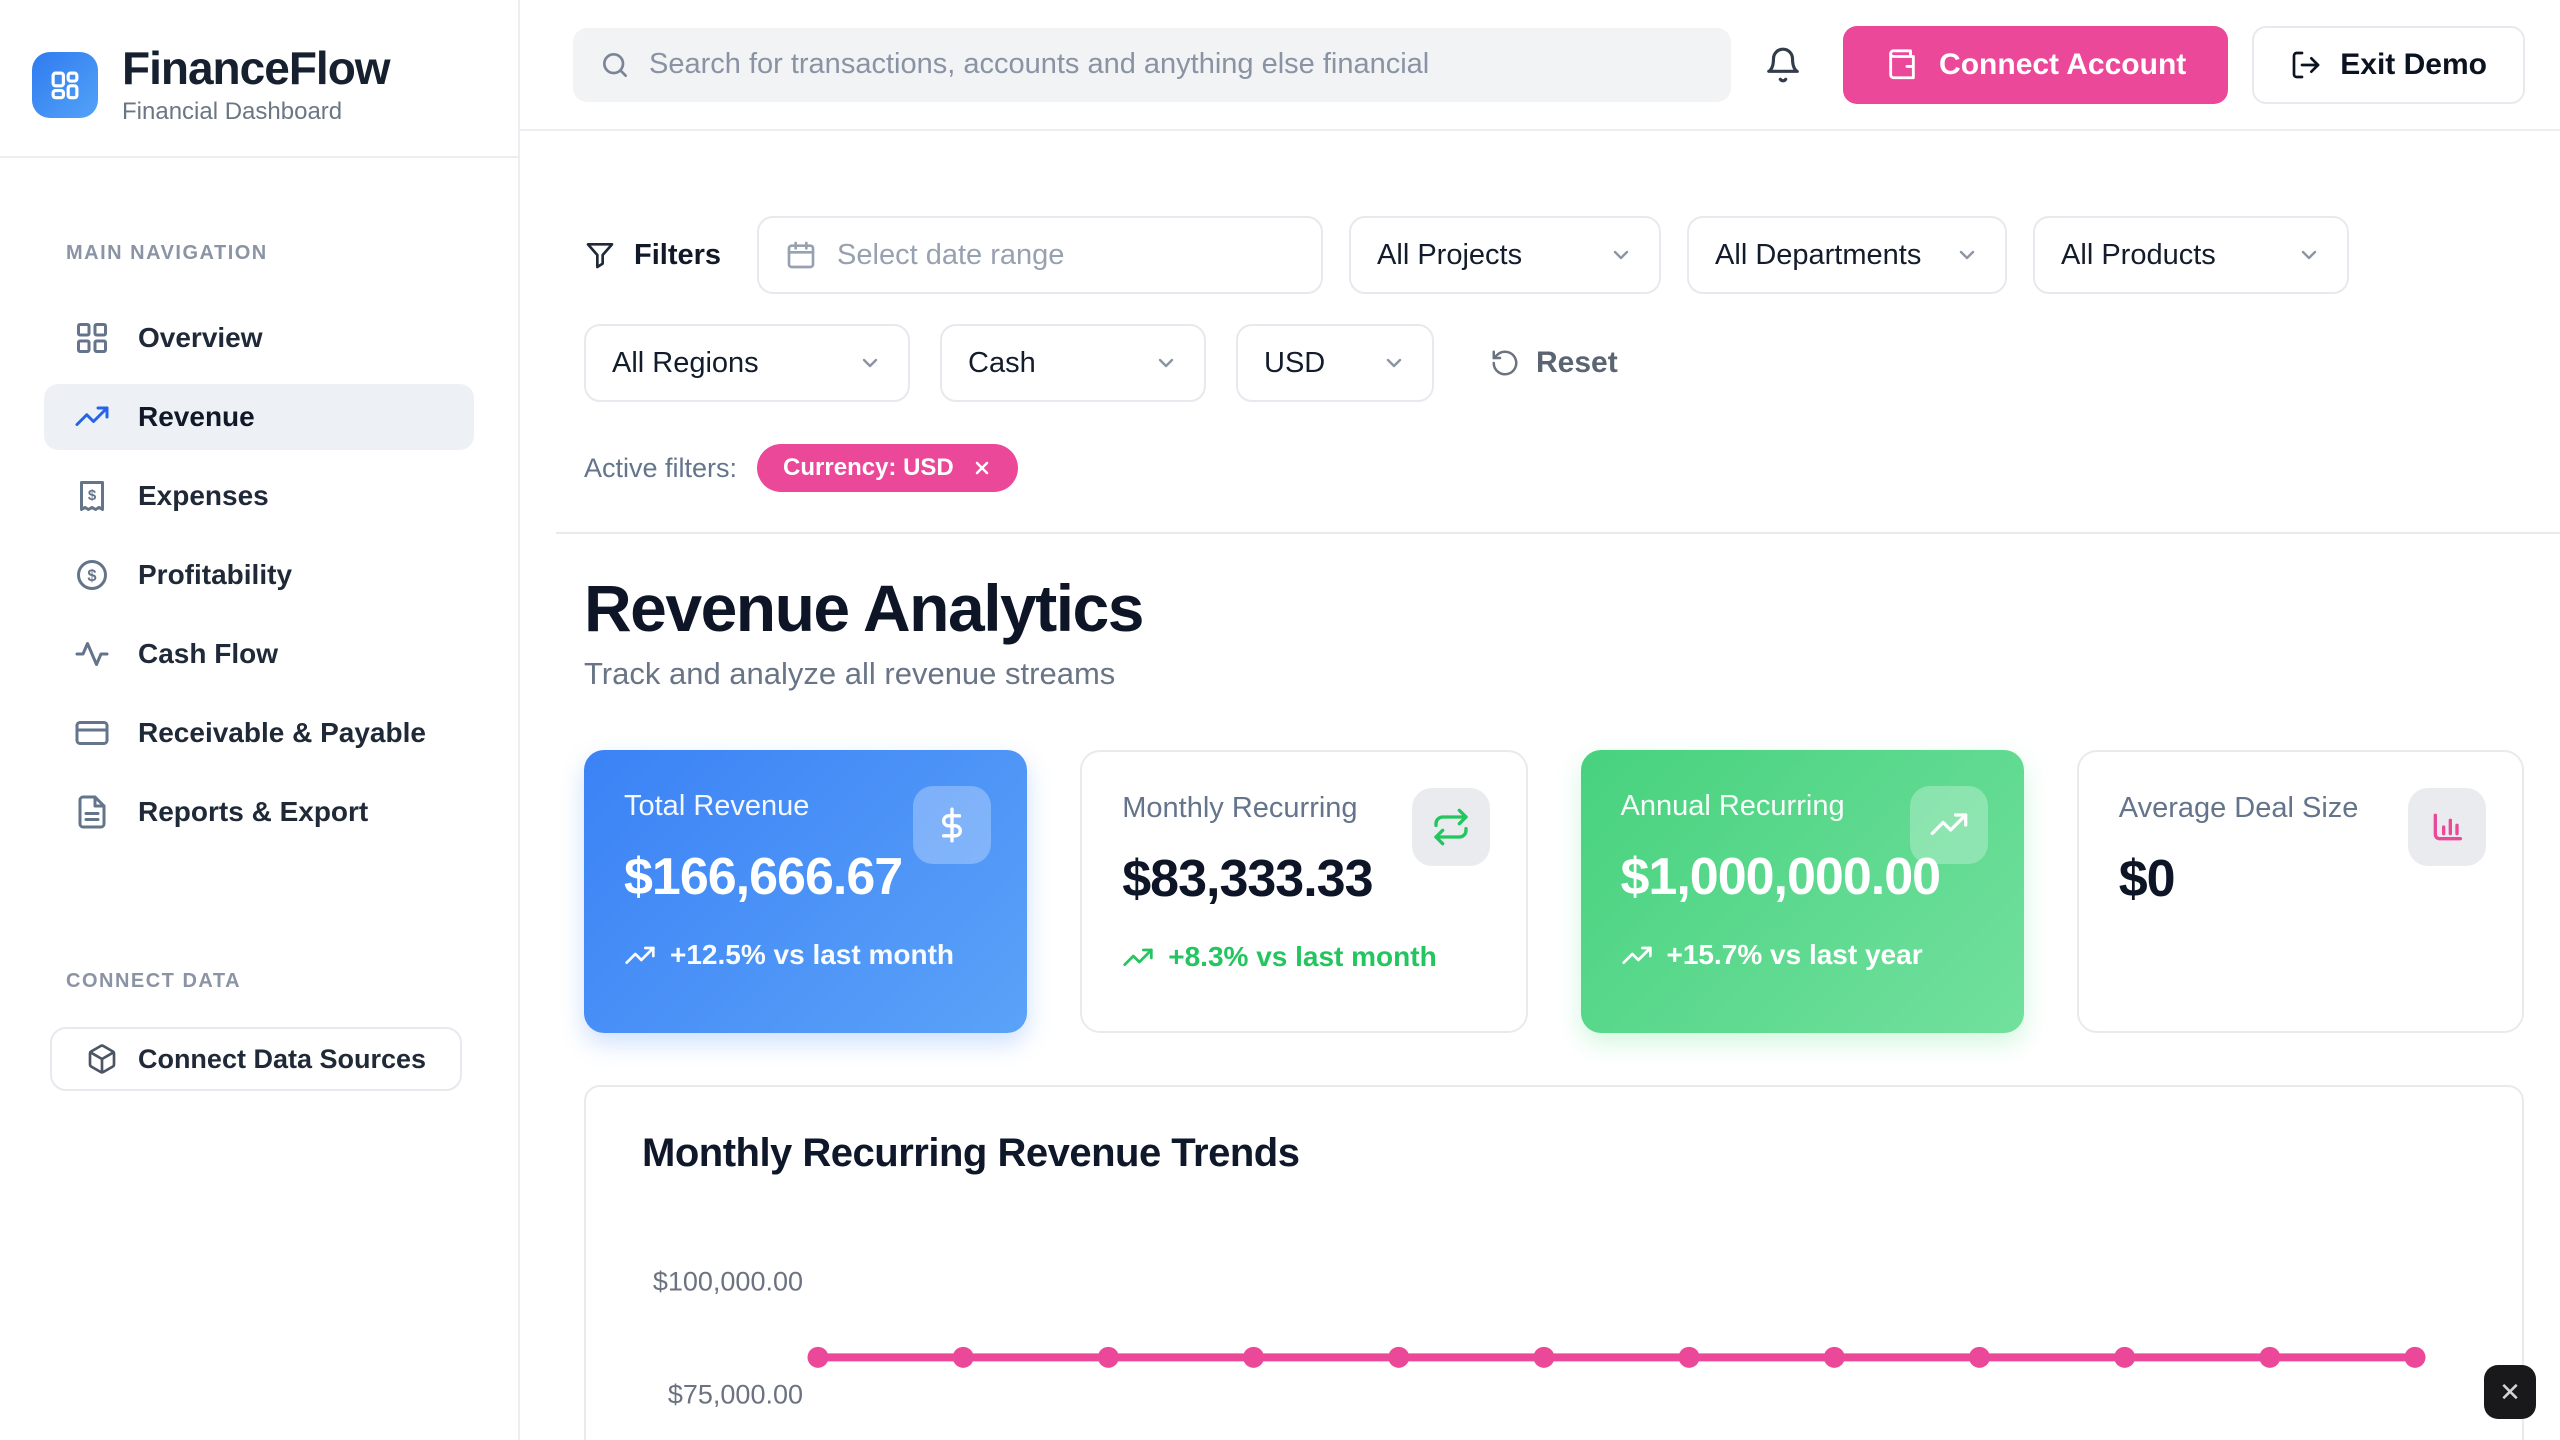  I want to click on funnel-icon, so click(600, 256).